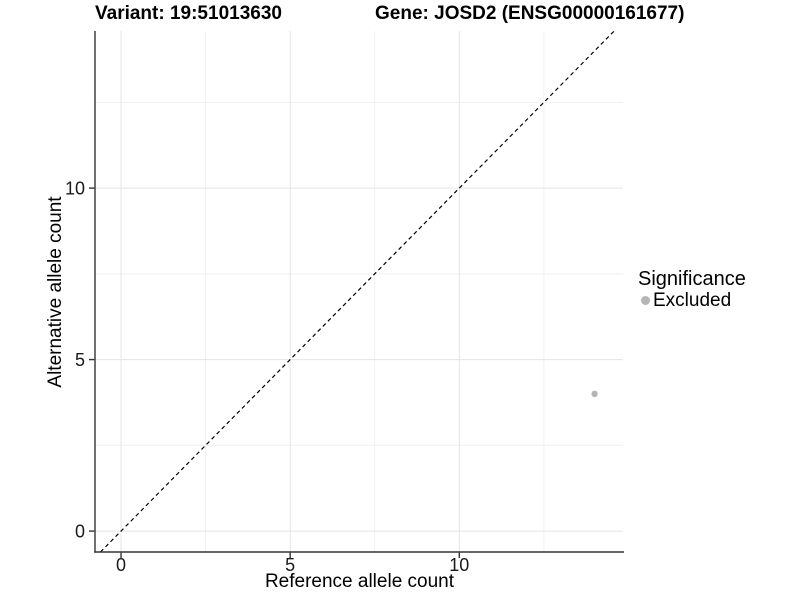 The width and height of the screenshot is (800, 600). Describe the element at coordinates (290, 565) in the screenshot. I see `x-tick-label: 5` at that location.